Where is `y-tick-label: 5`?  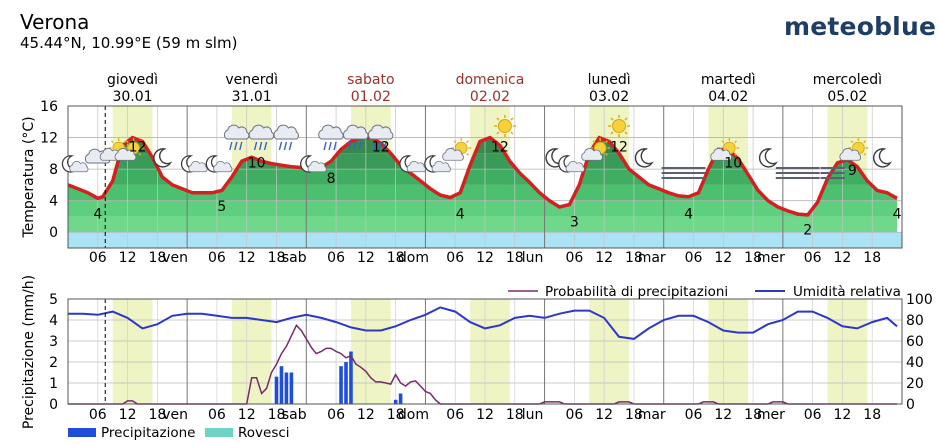
y-tick-label: 5 is located at coordinates (53, 300).